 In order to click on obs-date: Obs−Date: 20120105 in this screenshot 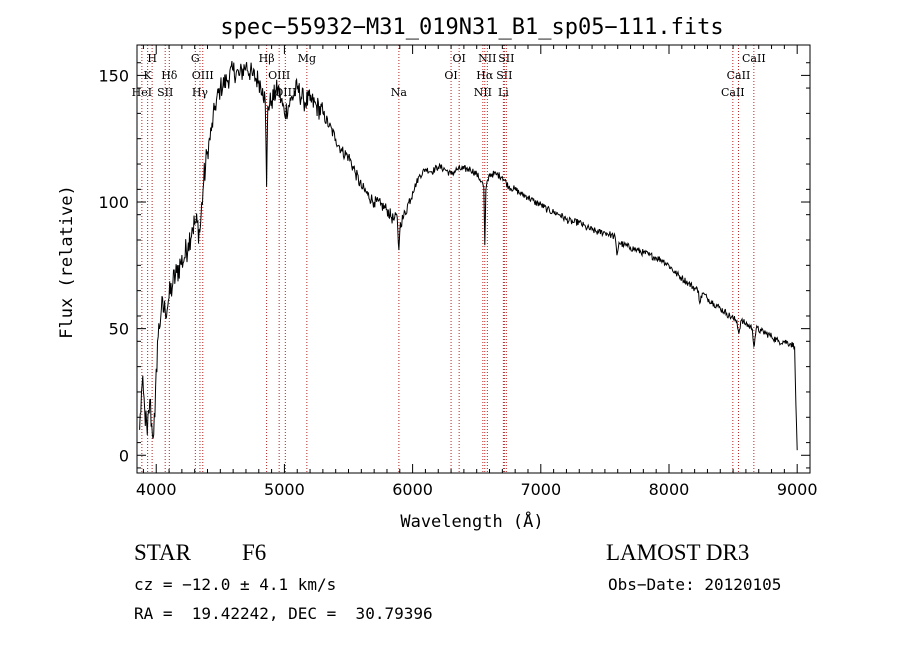, I will do `click(695, 584)`.